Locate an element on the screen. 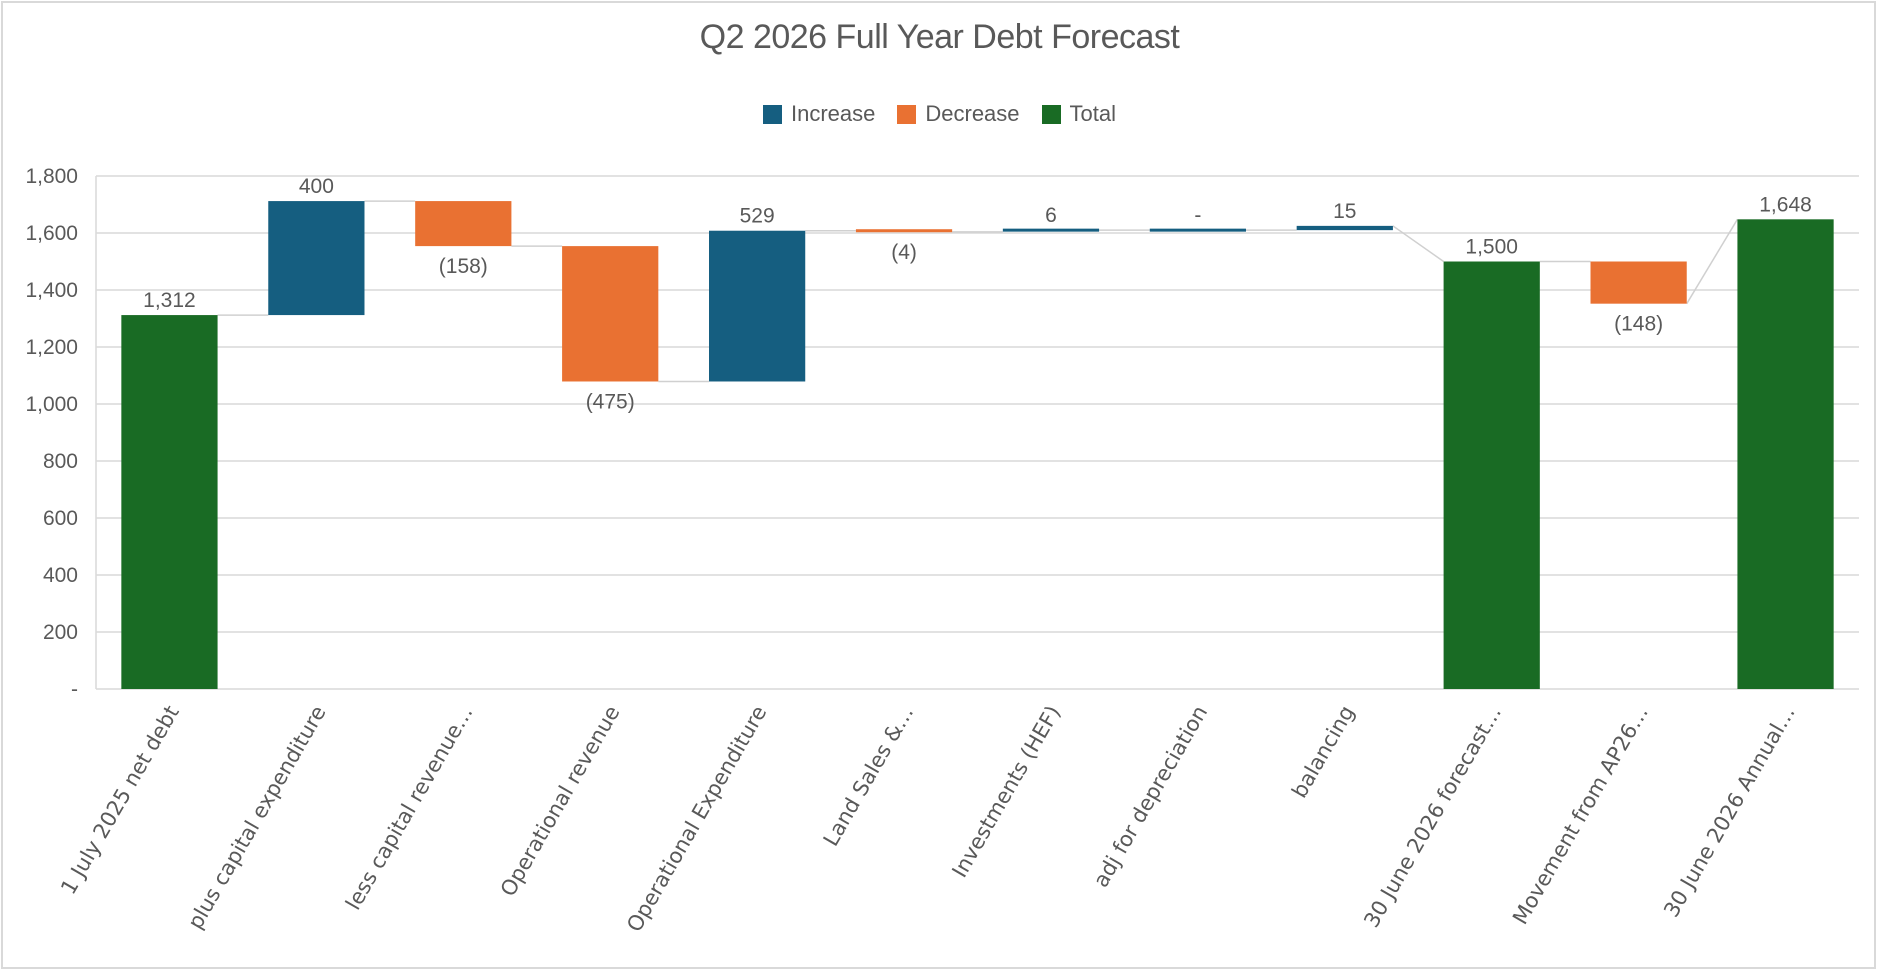  data-label: 1,312 is located at coordinates (169, 300).